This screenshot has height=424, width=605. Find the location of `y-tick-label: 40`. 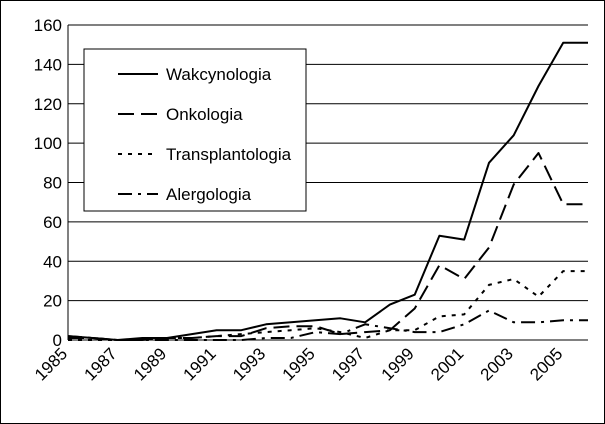

y-tick-label: 40 is located at coordinates (52, 261).